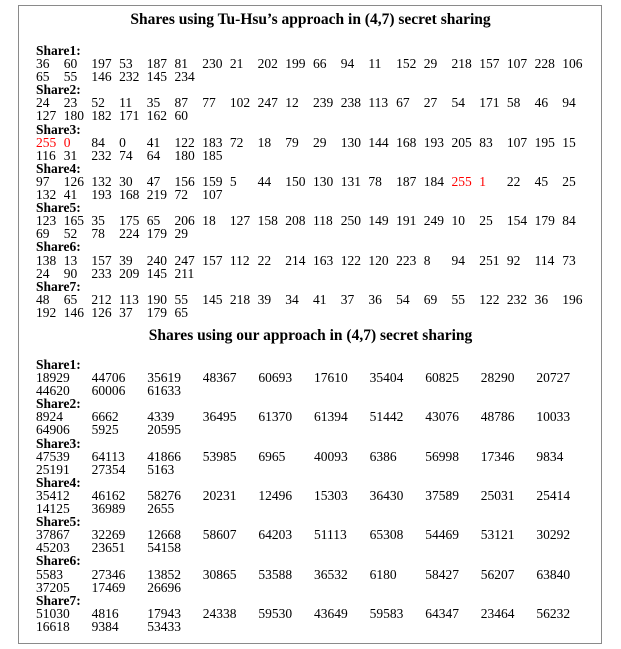  What do you see at coordinates (181, 64) in the screenshot?
I see `share-value: 81` at bounding box center [181, 64].